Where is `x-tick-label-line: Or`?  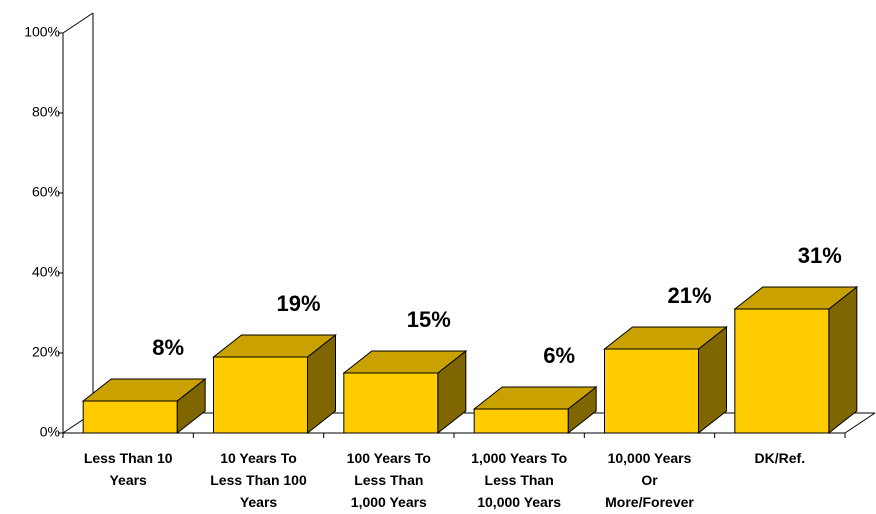
x-tick-label-line: Or is located at coordinates (649, 480).